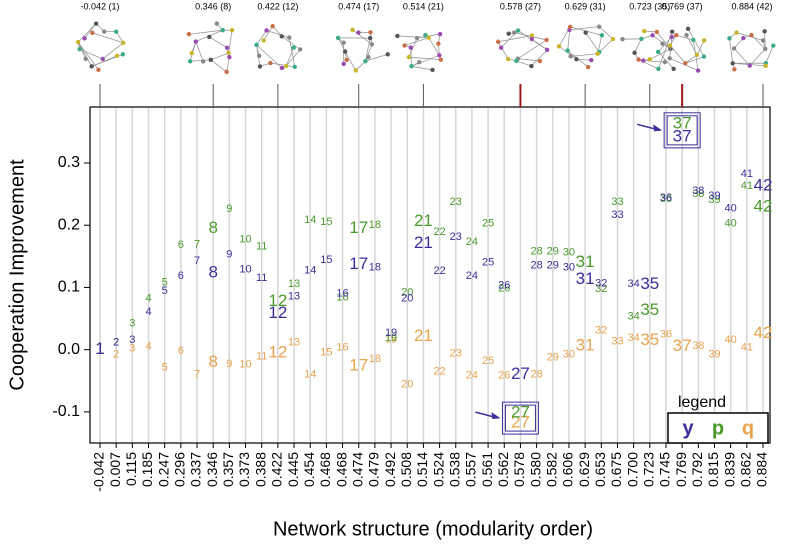 This screenshot has height=553, width=787. What do you see at coordinates (585, 6) in the screenshot?
I see `thumbnail-label: 0.629 (31)` at bounding box center [585, 6].